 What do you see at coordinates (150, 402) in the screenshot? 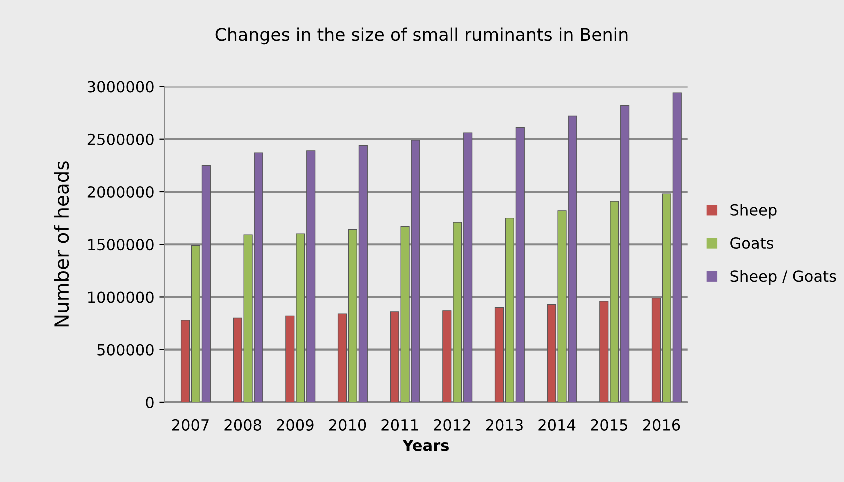
I see `y-tick-label: 0` at bounding box center [150, 402].